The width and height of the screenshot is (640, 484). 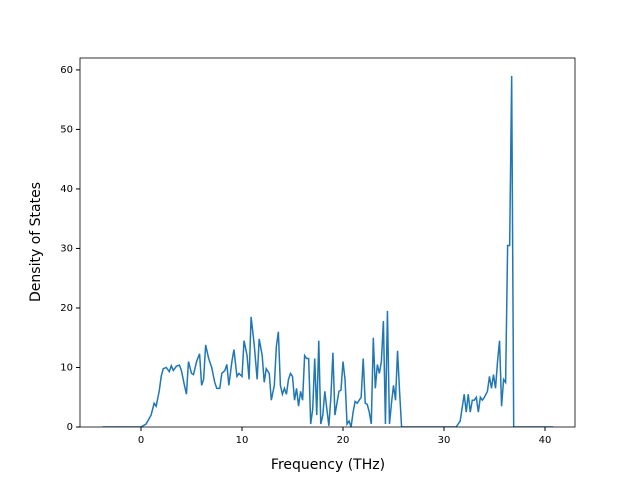 What do you see at coordinates (141, 440) in the screenshot?
I see `x-tick-label: 0` at bounding box center [141, 440].